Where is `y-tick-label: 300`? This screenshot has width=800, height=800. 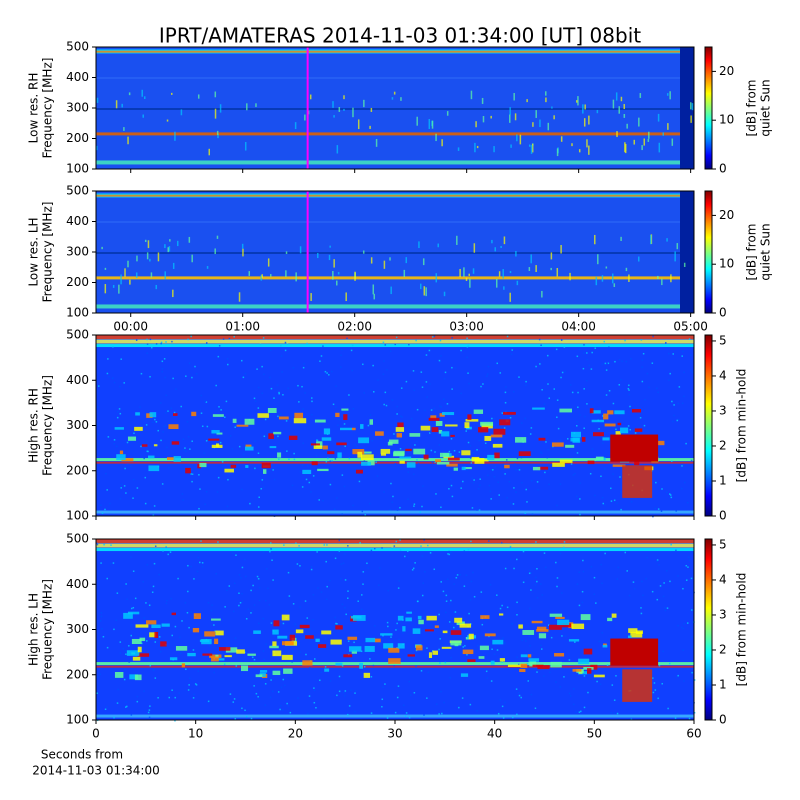 y-tick-label: 300 is located at coordinates (77, 252).